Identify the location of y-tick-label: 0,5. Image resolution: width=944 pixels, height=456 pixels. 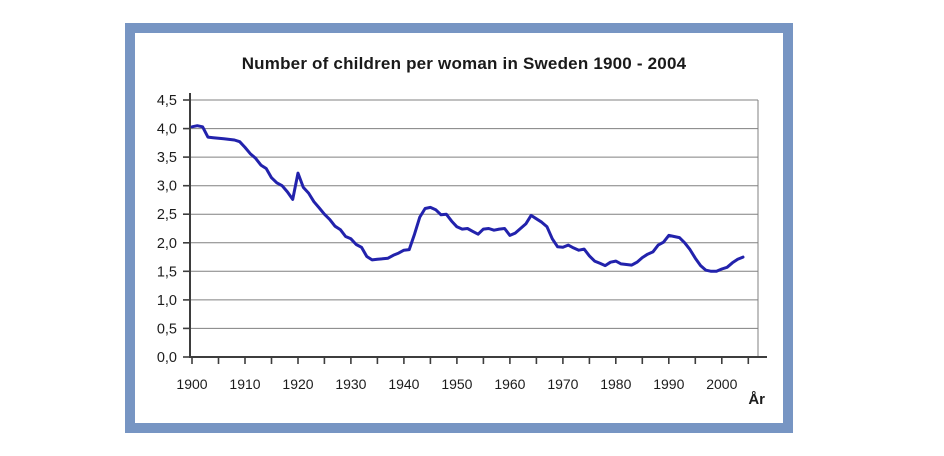
(167, 329).